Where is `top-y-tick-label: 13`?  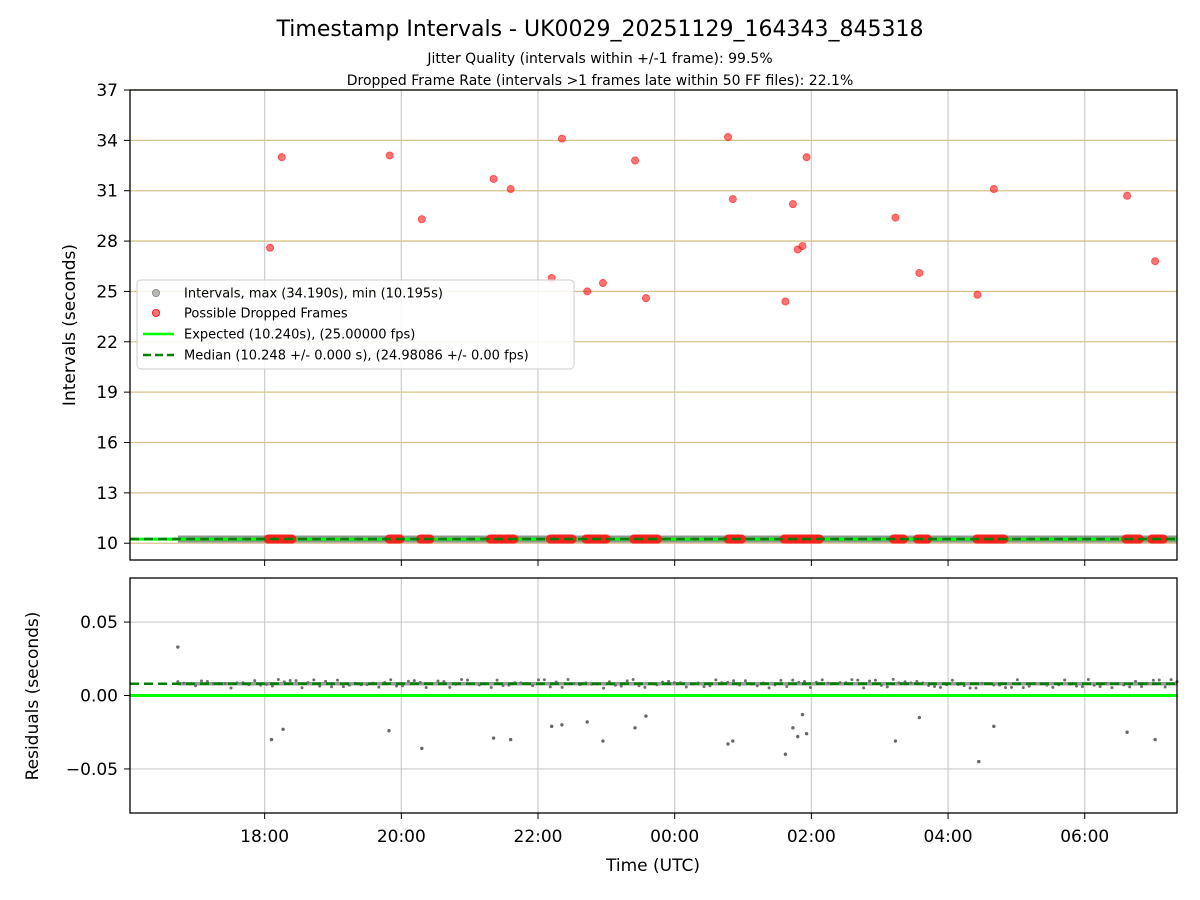
top-y-tick-label: 13 is located at coordinates (107, 494).